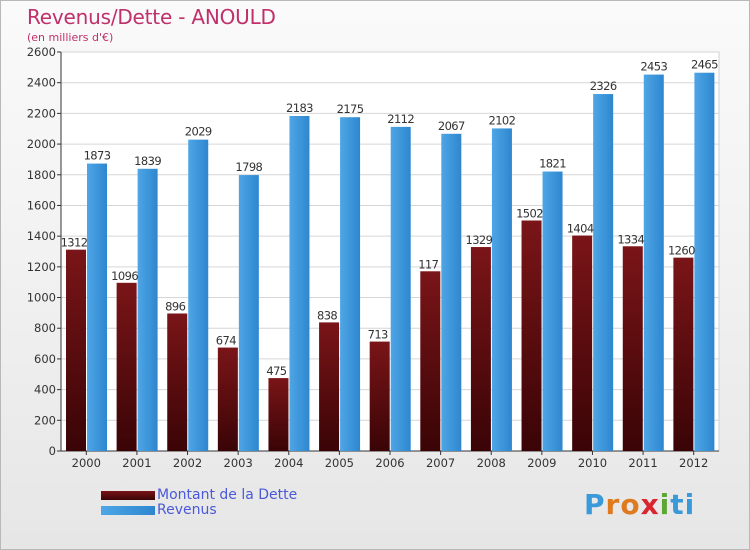  I want to click on value-label-debt-2008: 1329, so click(478, 240).